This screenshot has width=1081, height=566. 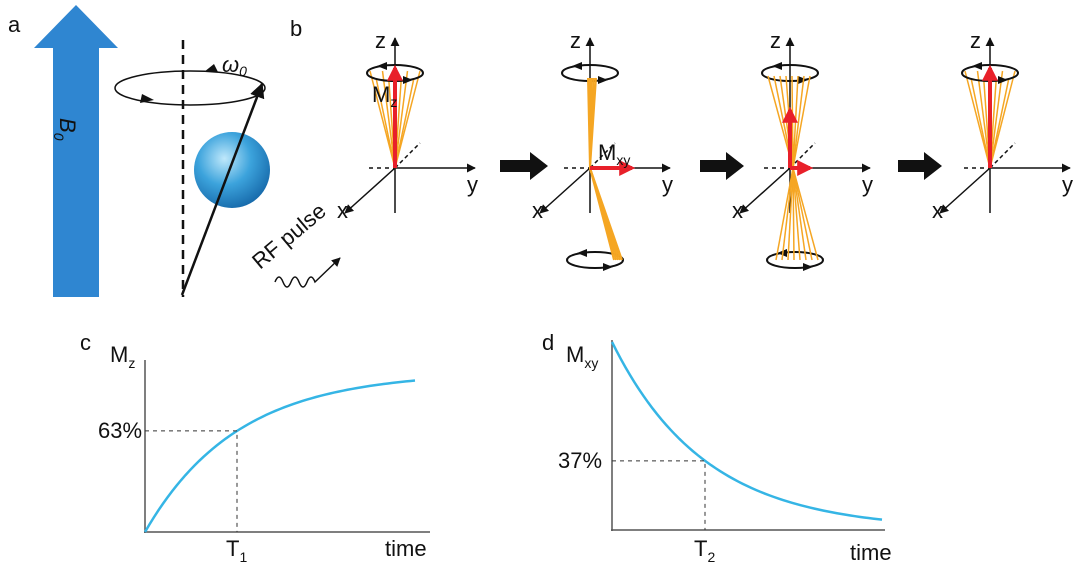 What do you see at coordinates (623, 160) in the screenshot?
I see `label-sub: xy` at bounding box center [623, 160].